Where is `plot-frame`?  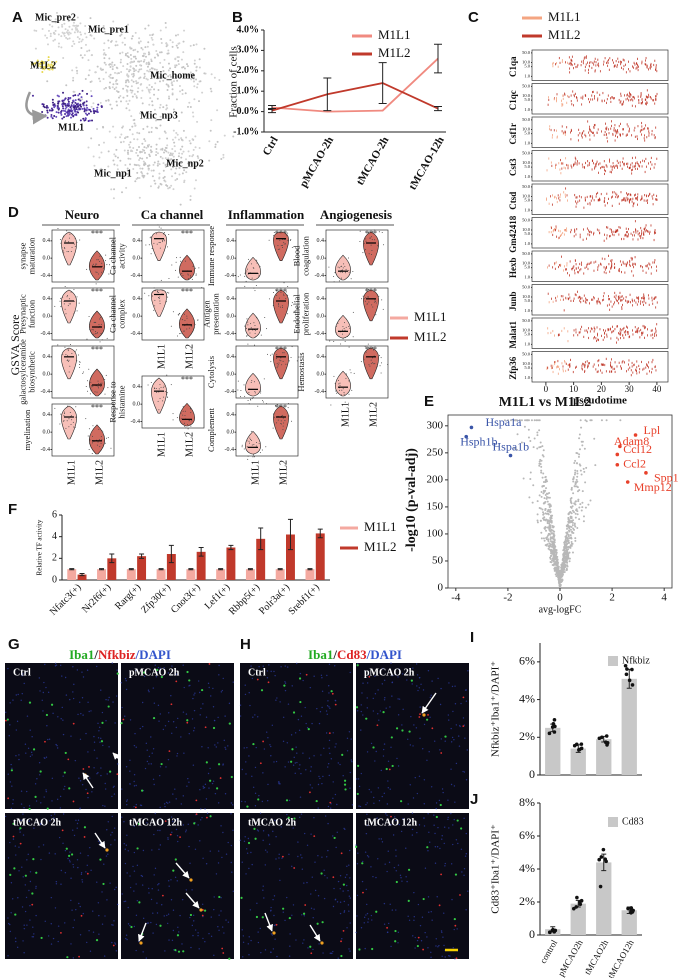
plot-frame is located at coordinates (267, 430).